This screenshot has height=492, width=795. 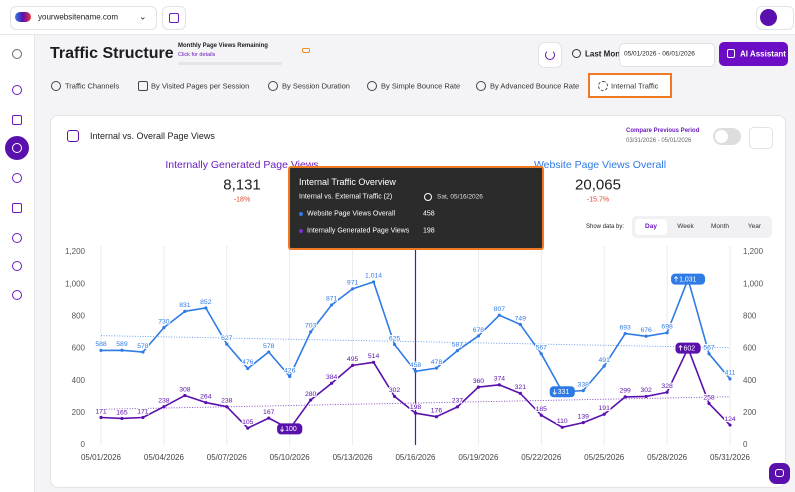 What do you see at coordinates (727, 136) in the screenshot?
I see `compare-toggle` at bounding box center [727, 136].